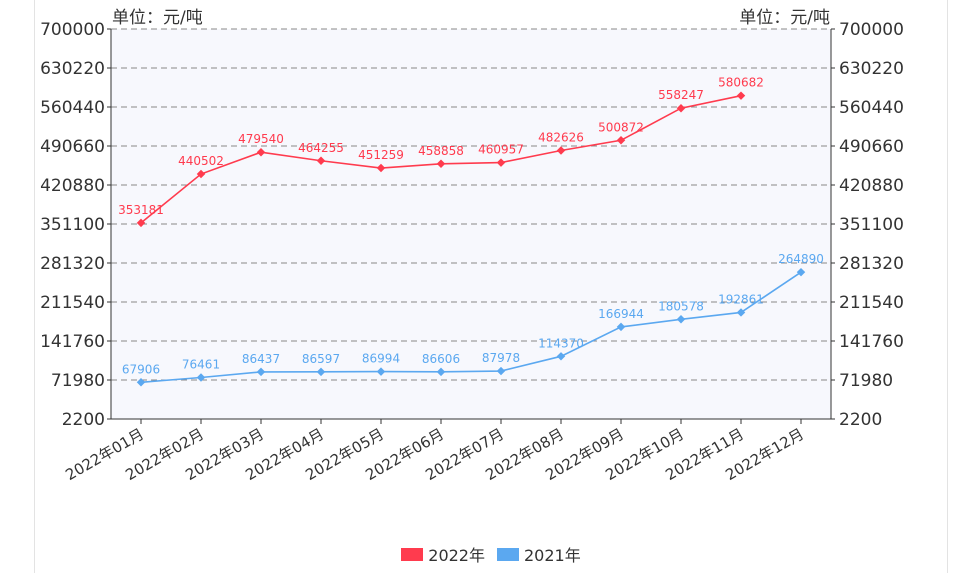  I want to click on data-label: 482626, so click(561, 137).